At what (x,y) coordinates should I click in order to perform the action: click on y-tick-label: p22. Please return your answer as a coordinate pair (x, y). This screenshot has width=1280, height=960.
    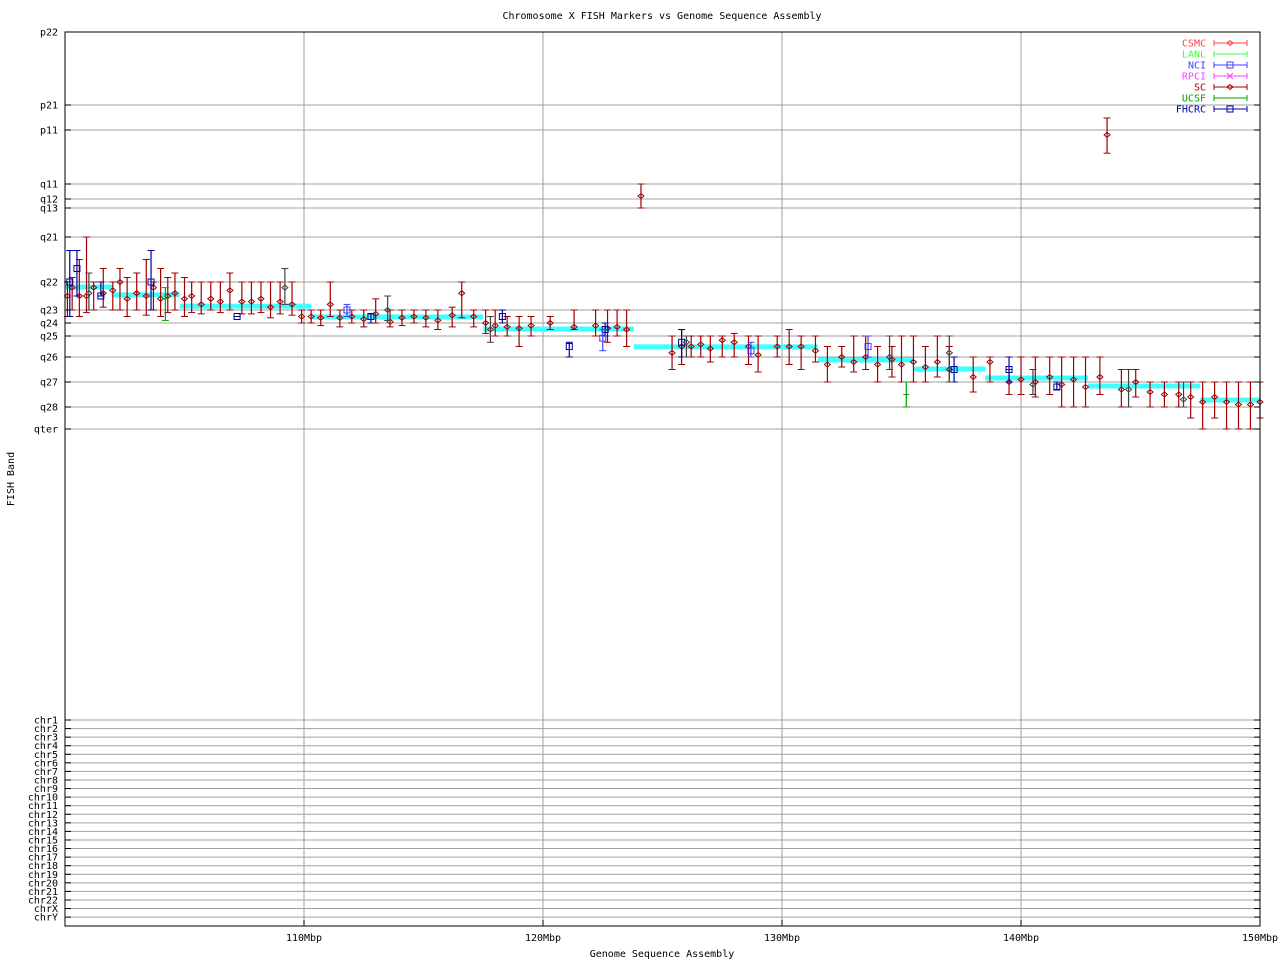
    Looking at the image, I should click on (49, 33).